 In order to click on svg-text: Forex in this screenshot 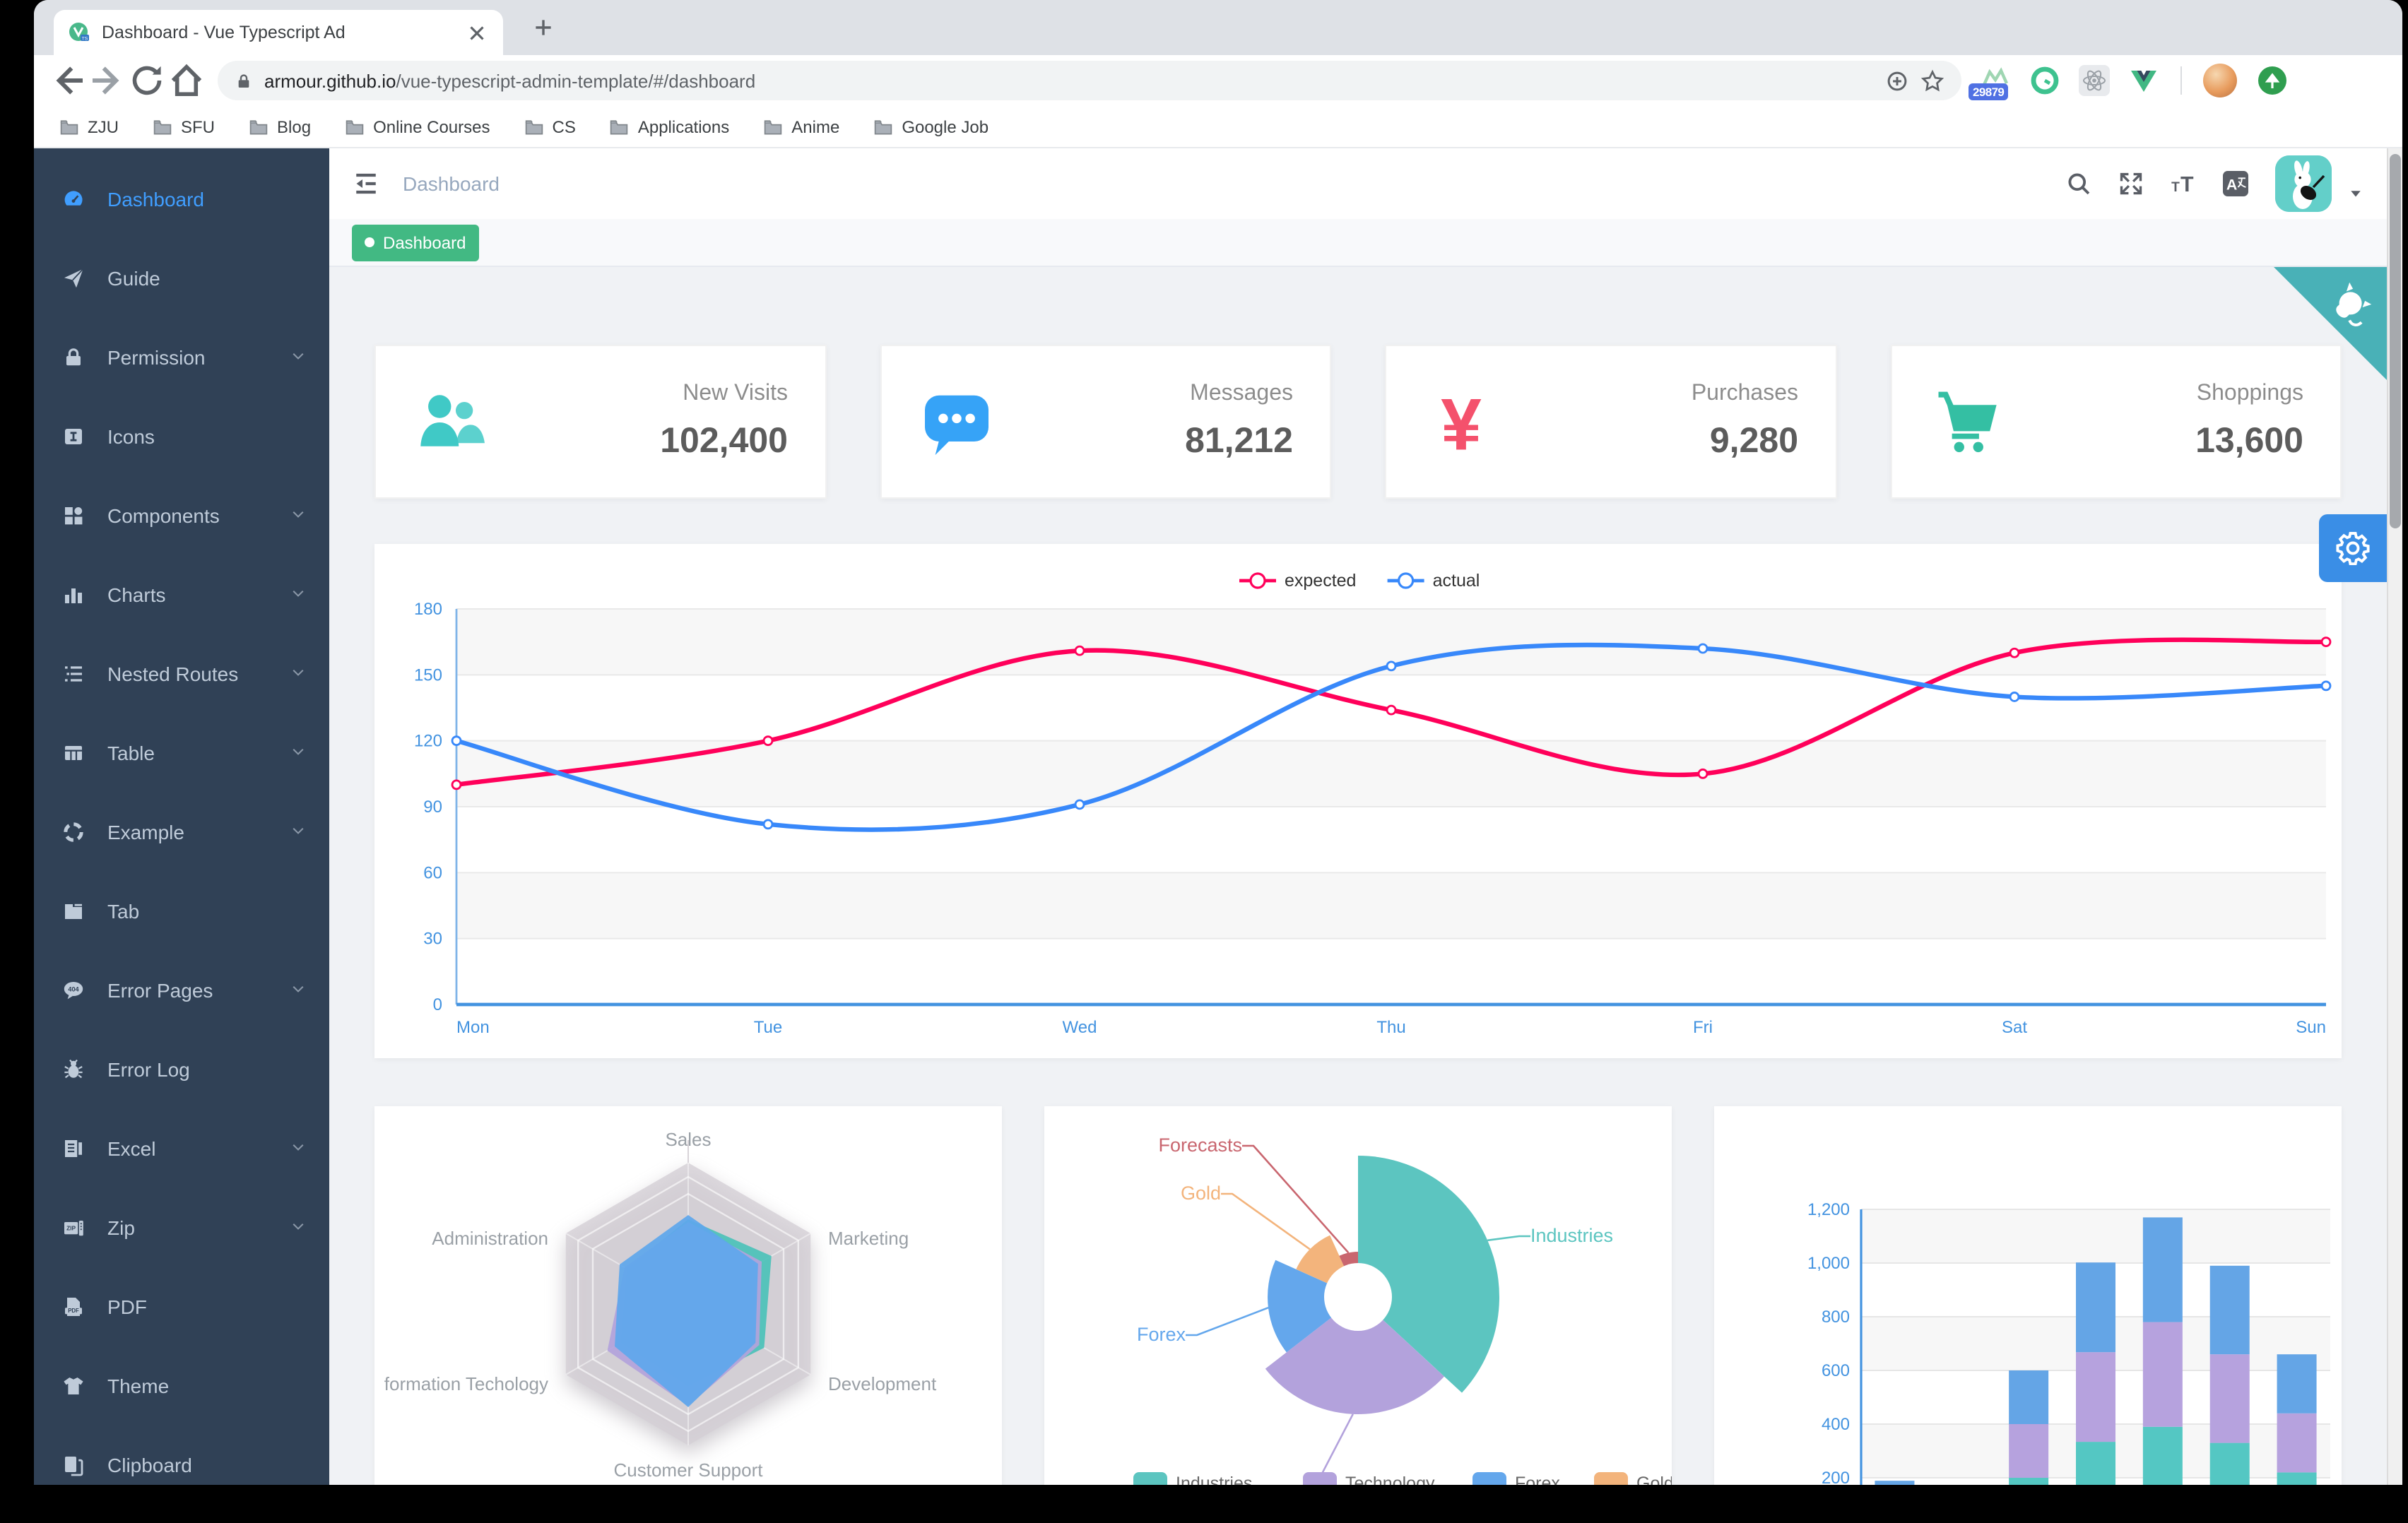, I will do `click(1161, 1334)`.